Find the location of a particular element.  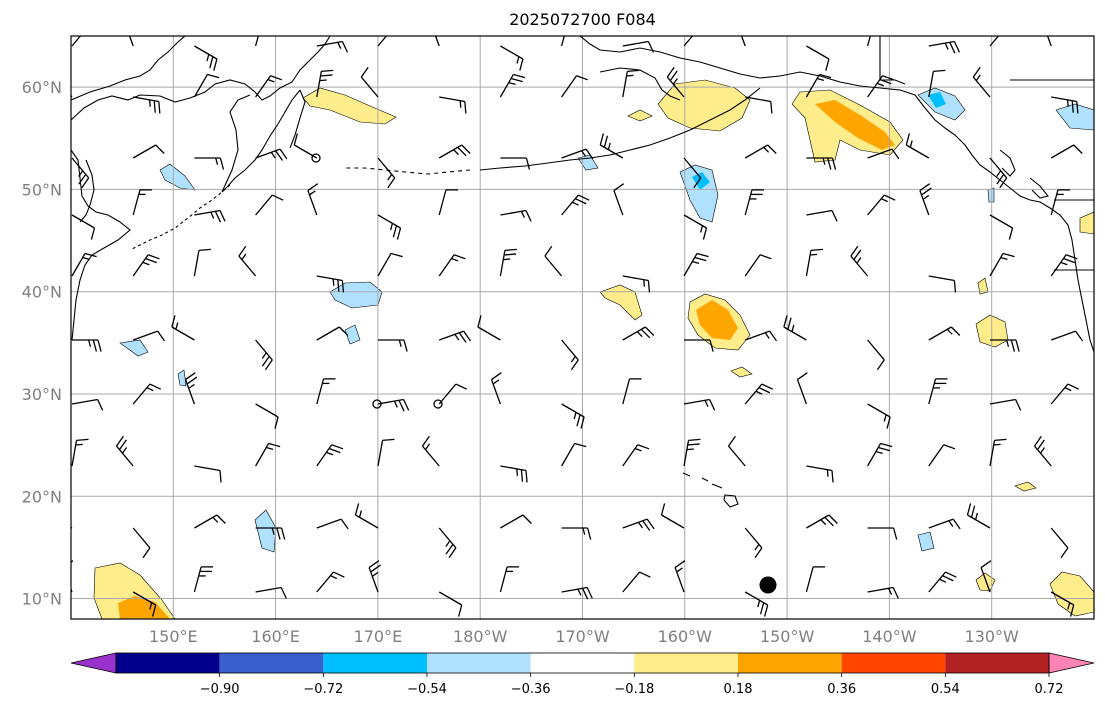

calm-wind-circle is located at coordinates (377, 404).